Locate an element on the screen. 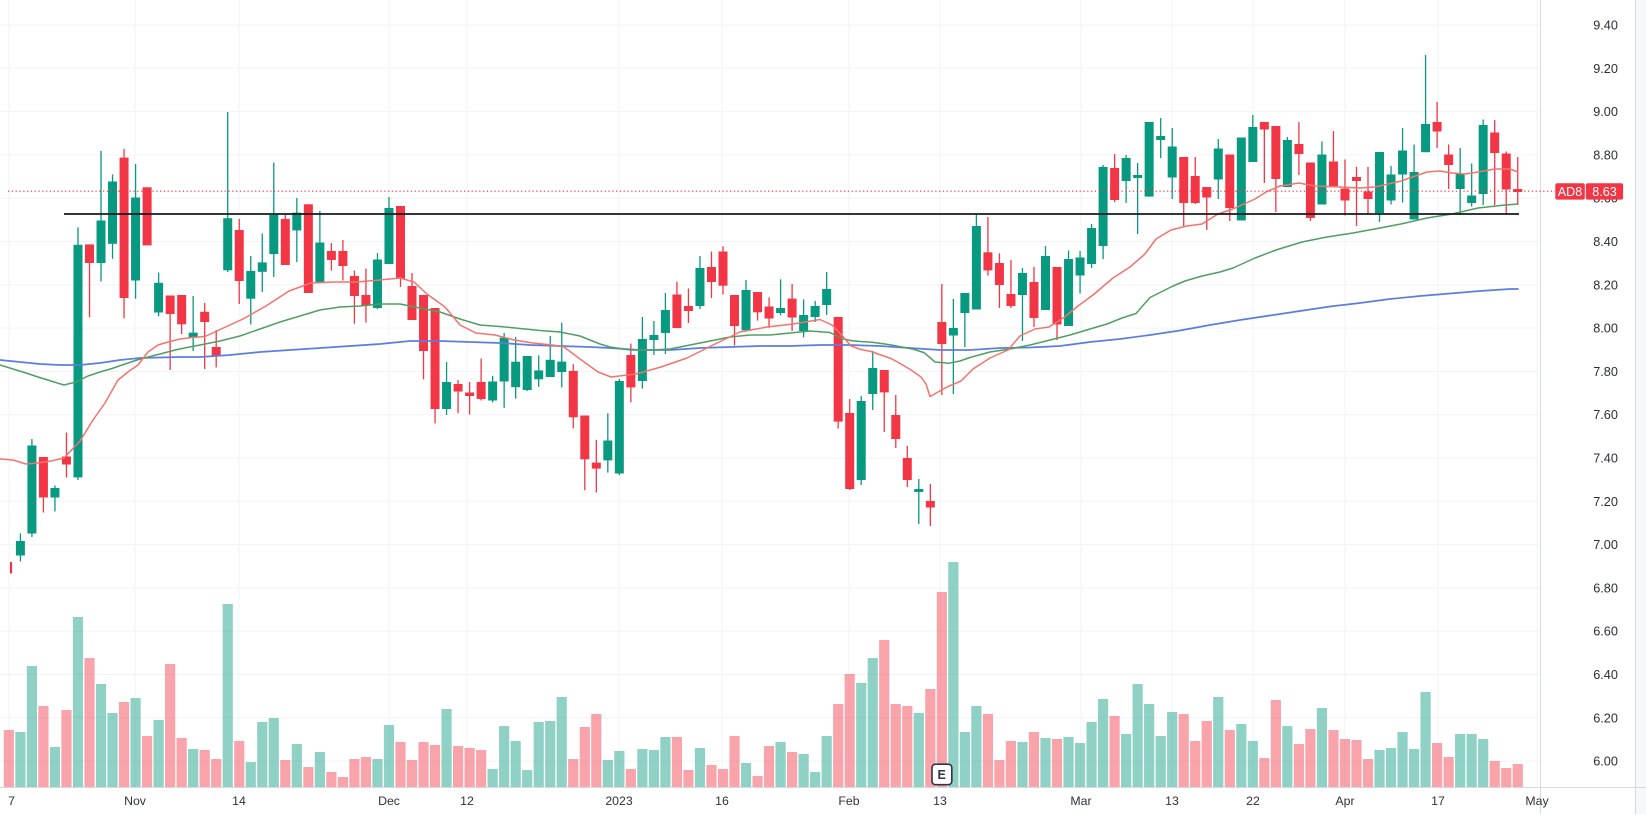 Image resolution: width=1646 pixels, height=819 pixels. svg-text: Dec is located at coordinates (389, 801).